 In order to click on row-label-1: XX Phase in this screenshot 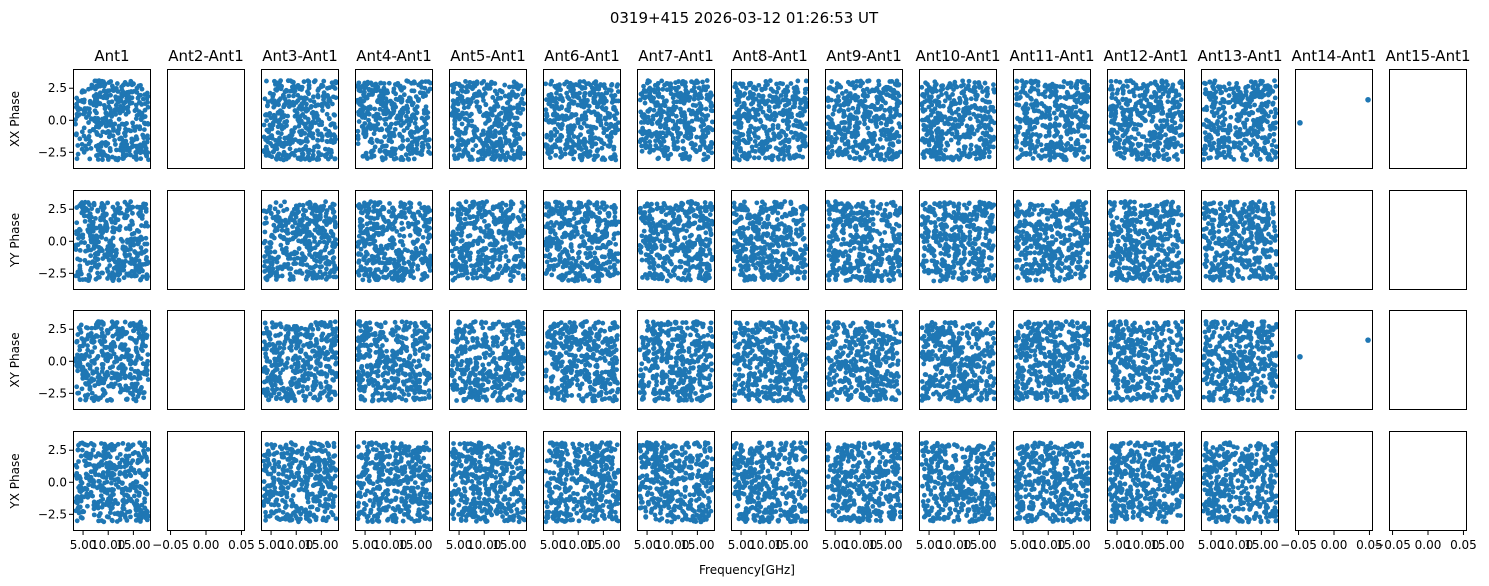, I will do `click(15, 119)`.